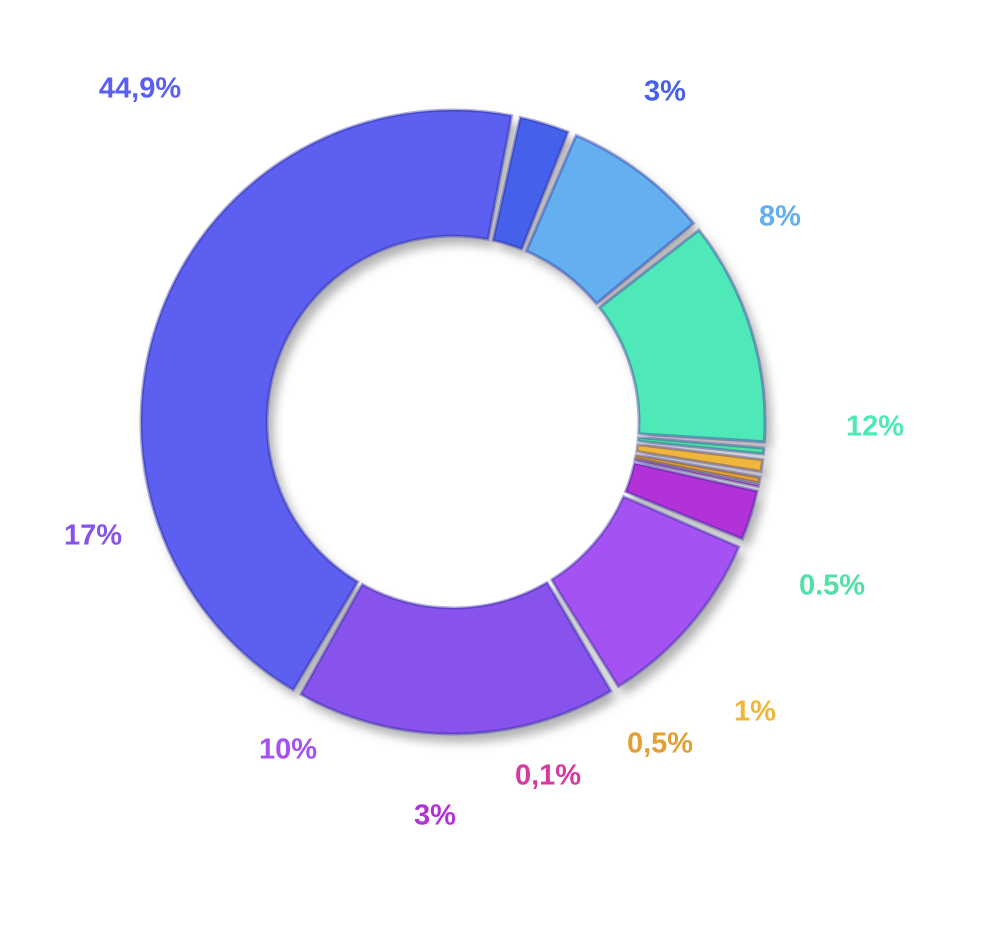 This screenshot has width=1003, height=930. Describe the element at coordinates (755, 712) in the screenshot. I see `value-label: 1%` at that location.